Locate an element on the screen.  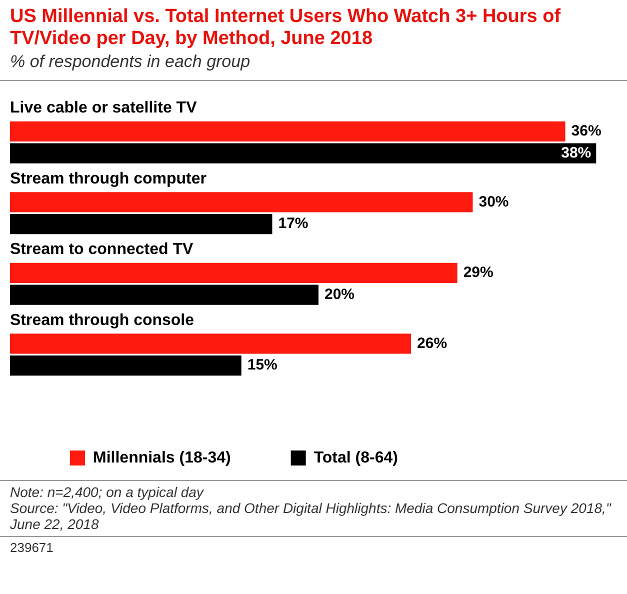
y-tick-label: Stream to connected TV is located at coordinates (102, 249).